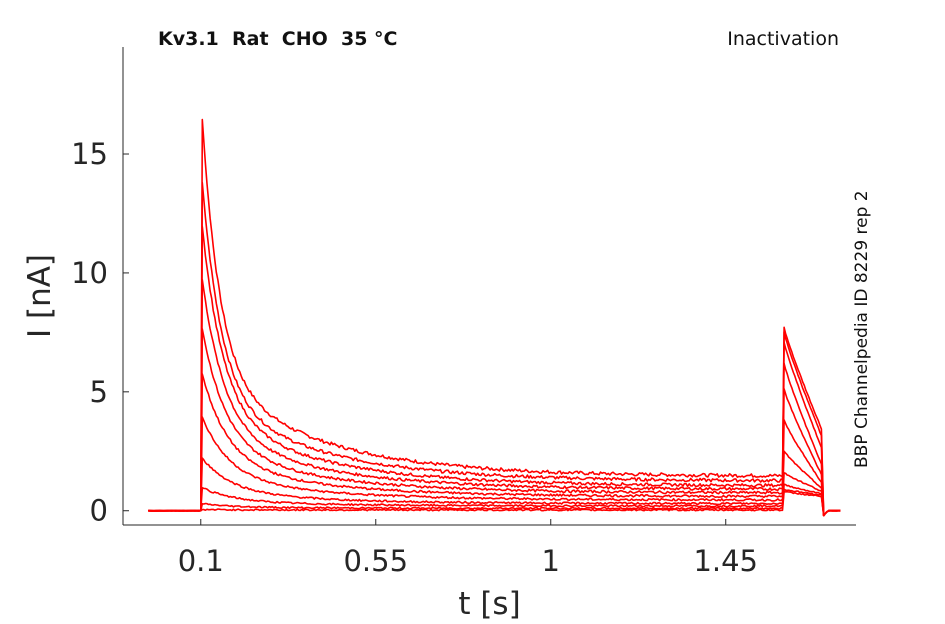 This screenshot has height=624, width=945. What do you see at coordinates (99, 392) in the screenshot?
I see `y-tick-label: 5` at bounding box center [99, 392].